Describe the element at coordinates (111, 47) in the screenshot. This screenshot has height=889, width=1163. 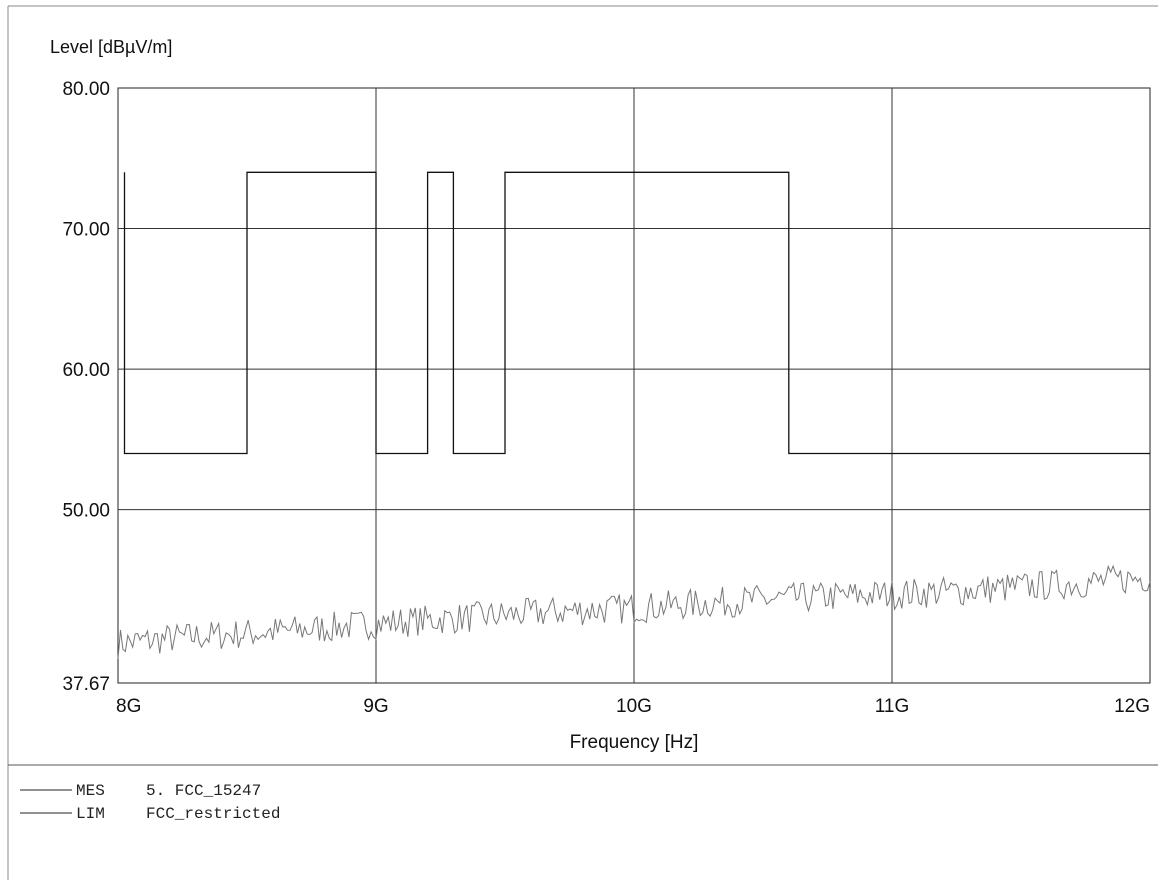
I see `y-axis-label: Level [dBµV/m]` at that location.